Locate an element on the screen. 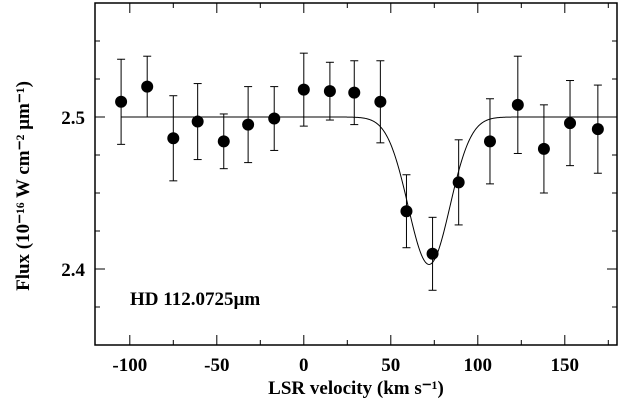  y-tick-label: 2.5 is located at coordinates (73, 118).